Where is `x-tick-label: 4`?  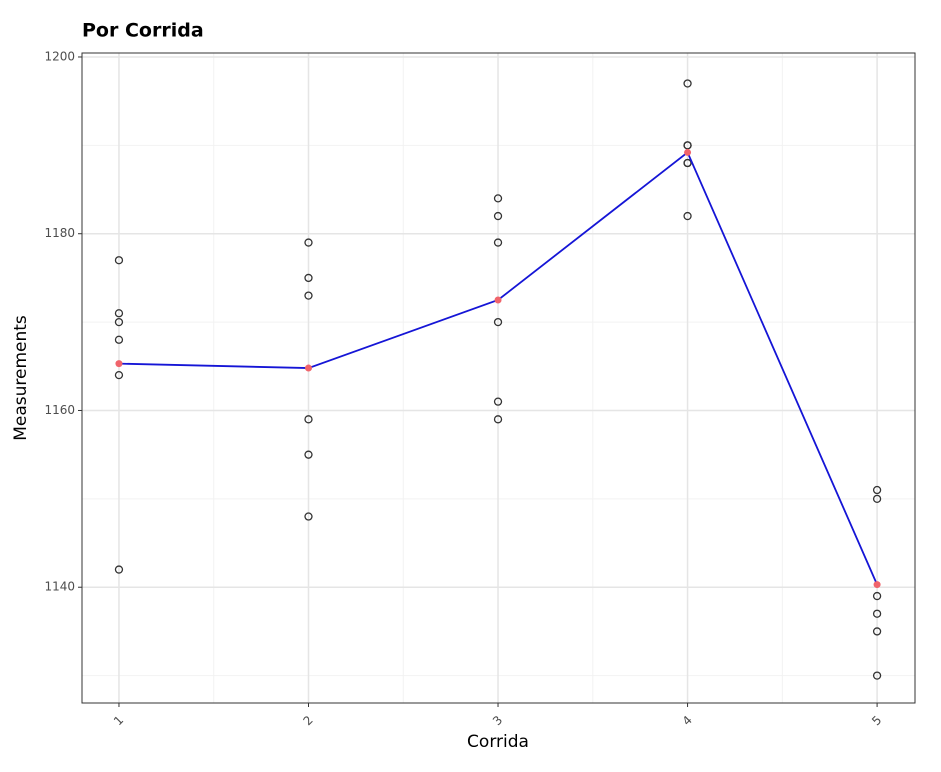 x-tick-label: 4 is located at coordinates (687, 720).